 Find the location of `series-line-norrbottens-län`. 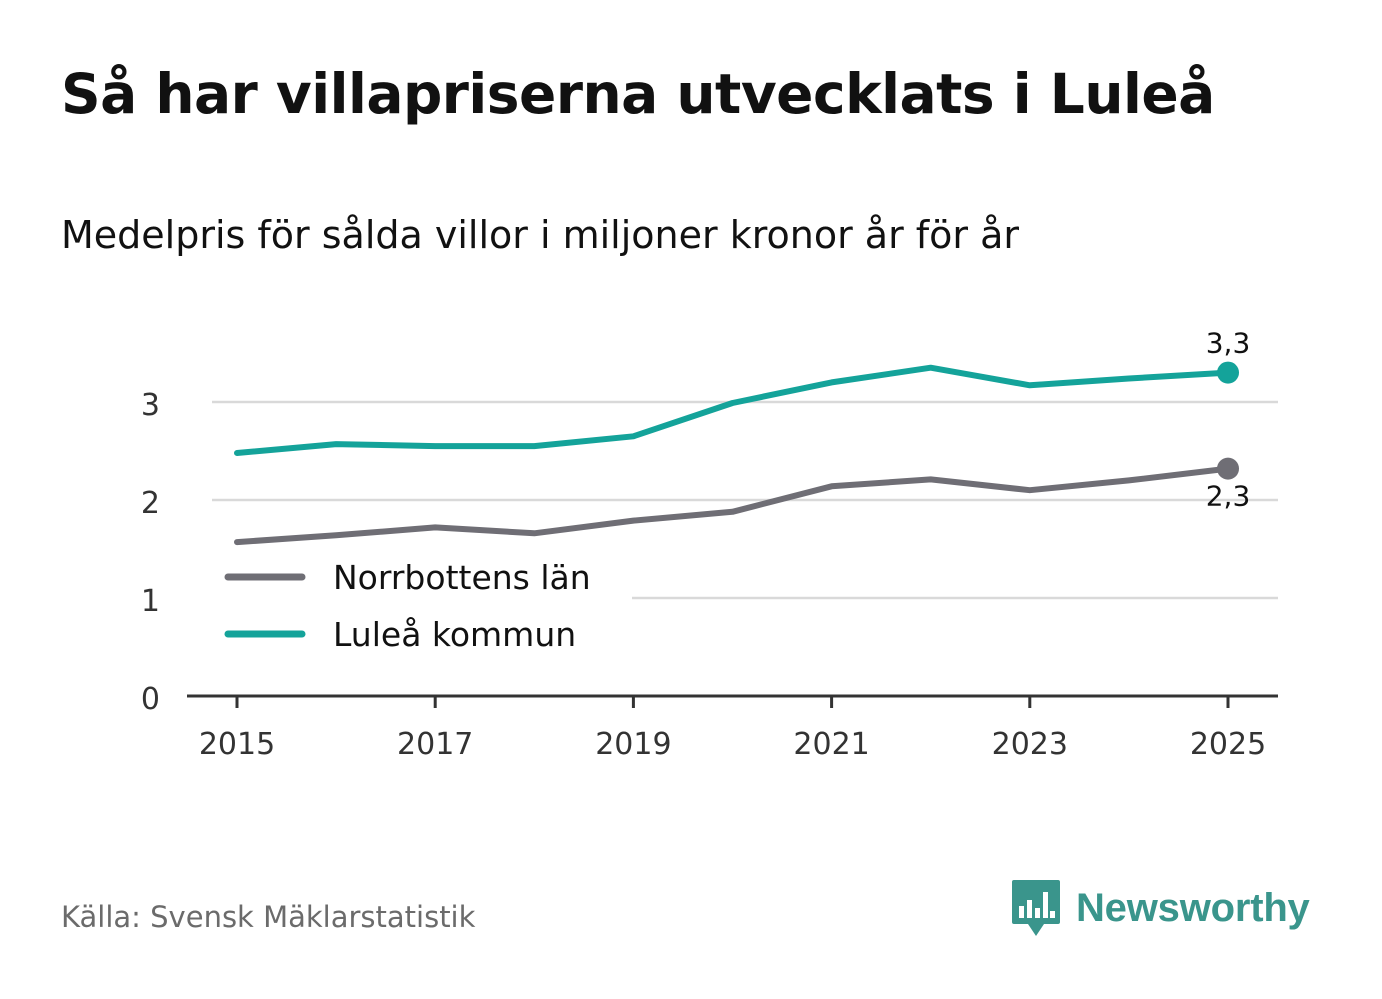

series-line-norrbottens-län is located at coordinates (732, 505).